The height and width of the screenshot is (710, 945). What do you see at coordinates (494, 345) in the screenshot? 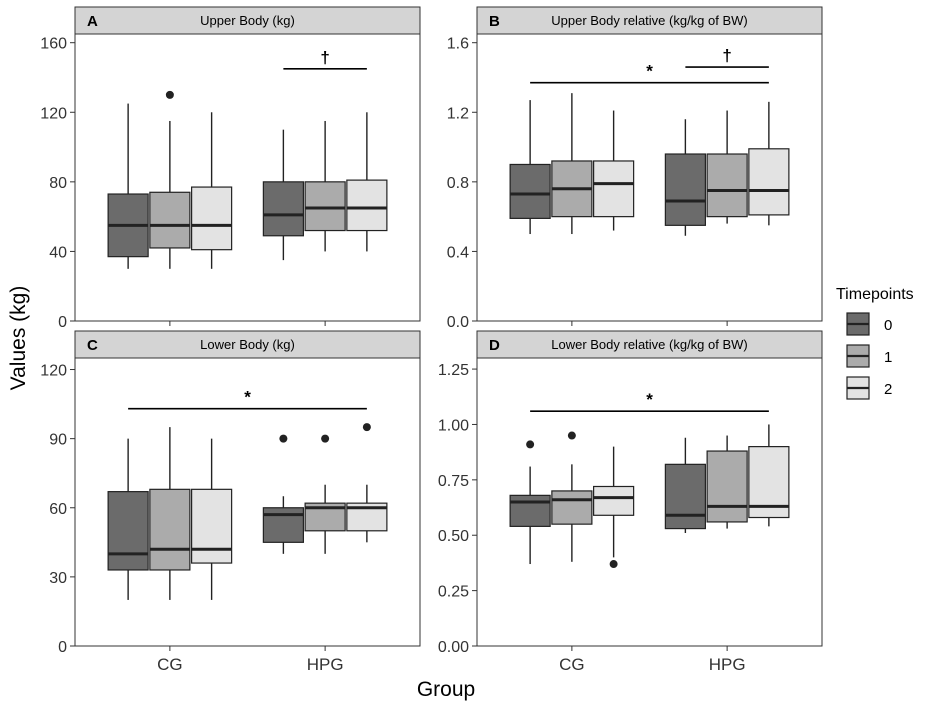
I see `panel-letter: D` at bounding box center [494, 345].